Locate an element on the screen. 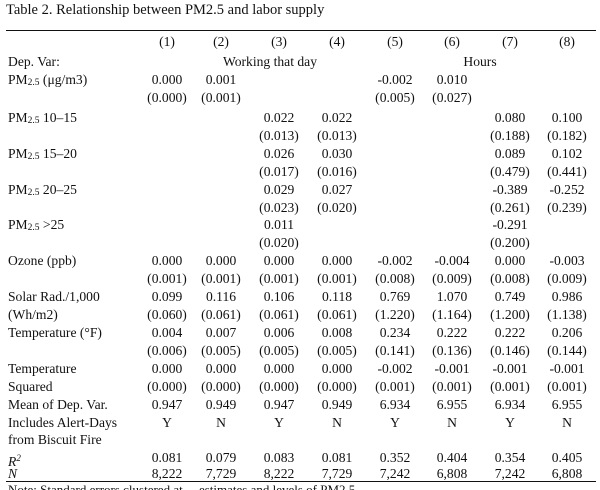 The height and width of the screenshot is (490, 600). dep-var-label: Dep. Var: is located at coordinates (34, 61).